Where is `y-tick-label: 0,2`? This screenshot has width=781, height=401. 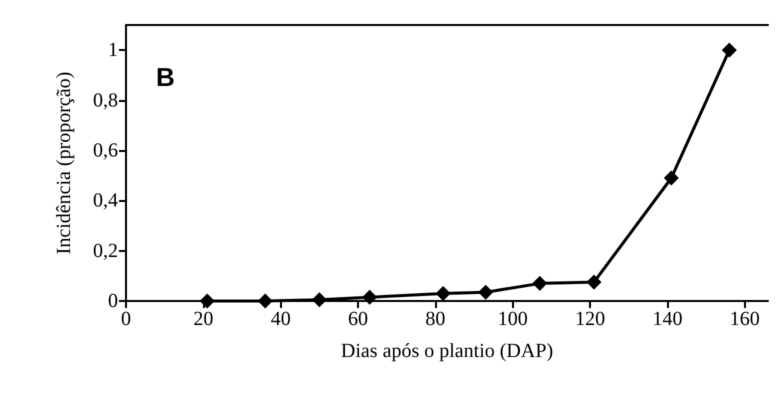
y-tick-label: 0,2 is located at coordinates (105, 251).